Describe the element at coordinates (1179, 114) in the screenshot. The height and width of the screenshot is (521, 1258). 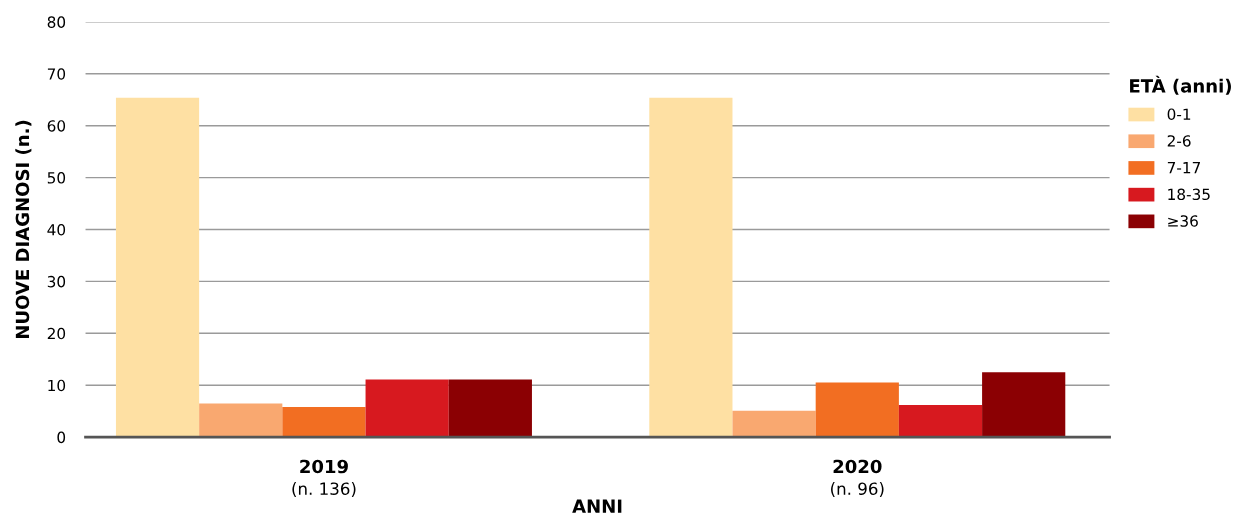
I see `legend-label: 0-1` at that location.